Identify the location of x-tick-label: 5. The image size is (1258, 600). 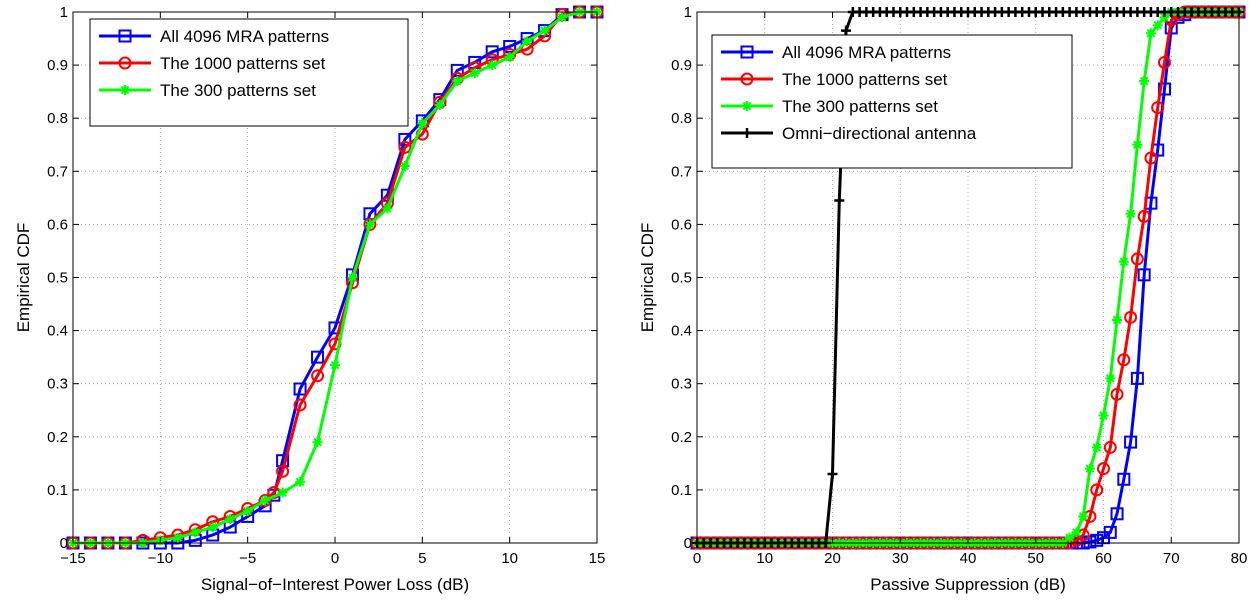
(422, 558).